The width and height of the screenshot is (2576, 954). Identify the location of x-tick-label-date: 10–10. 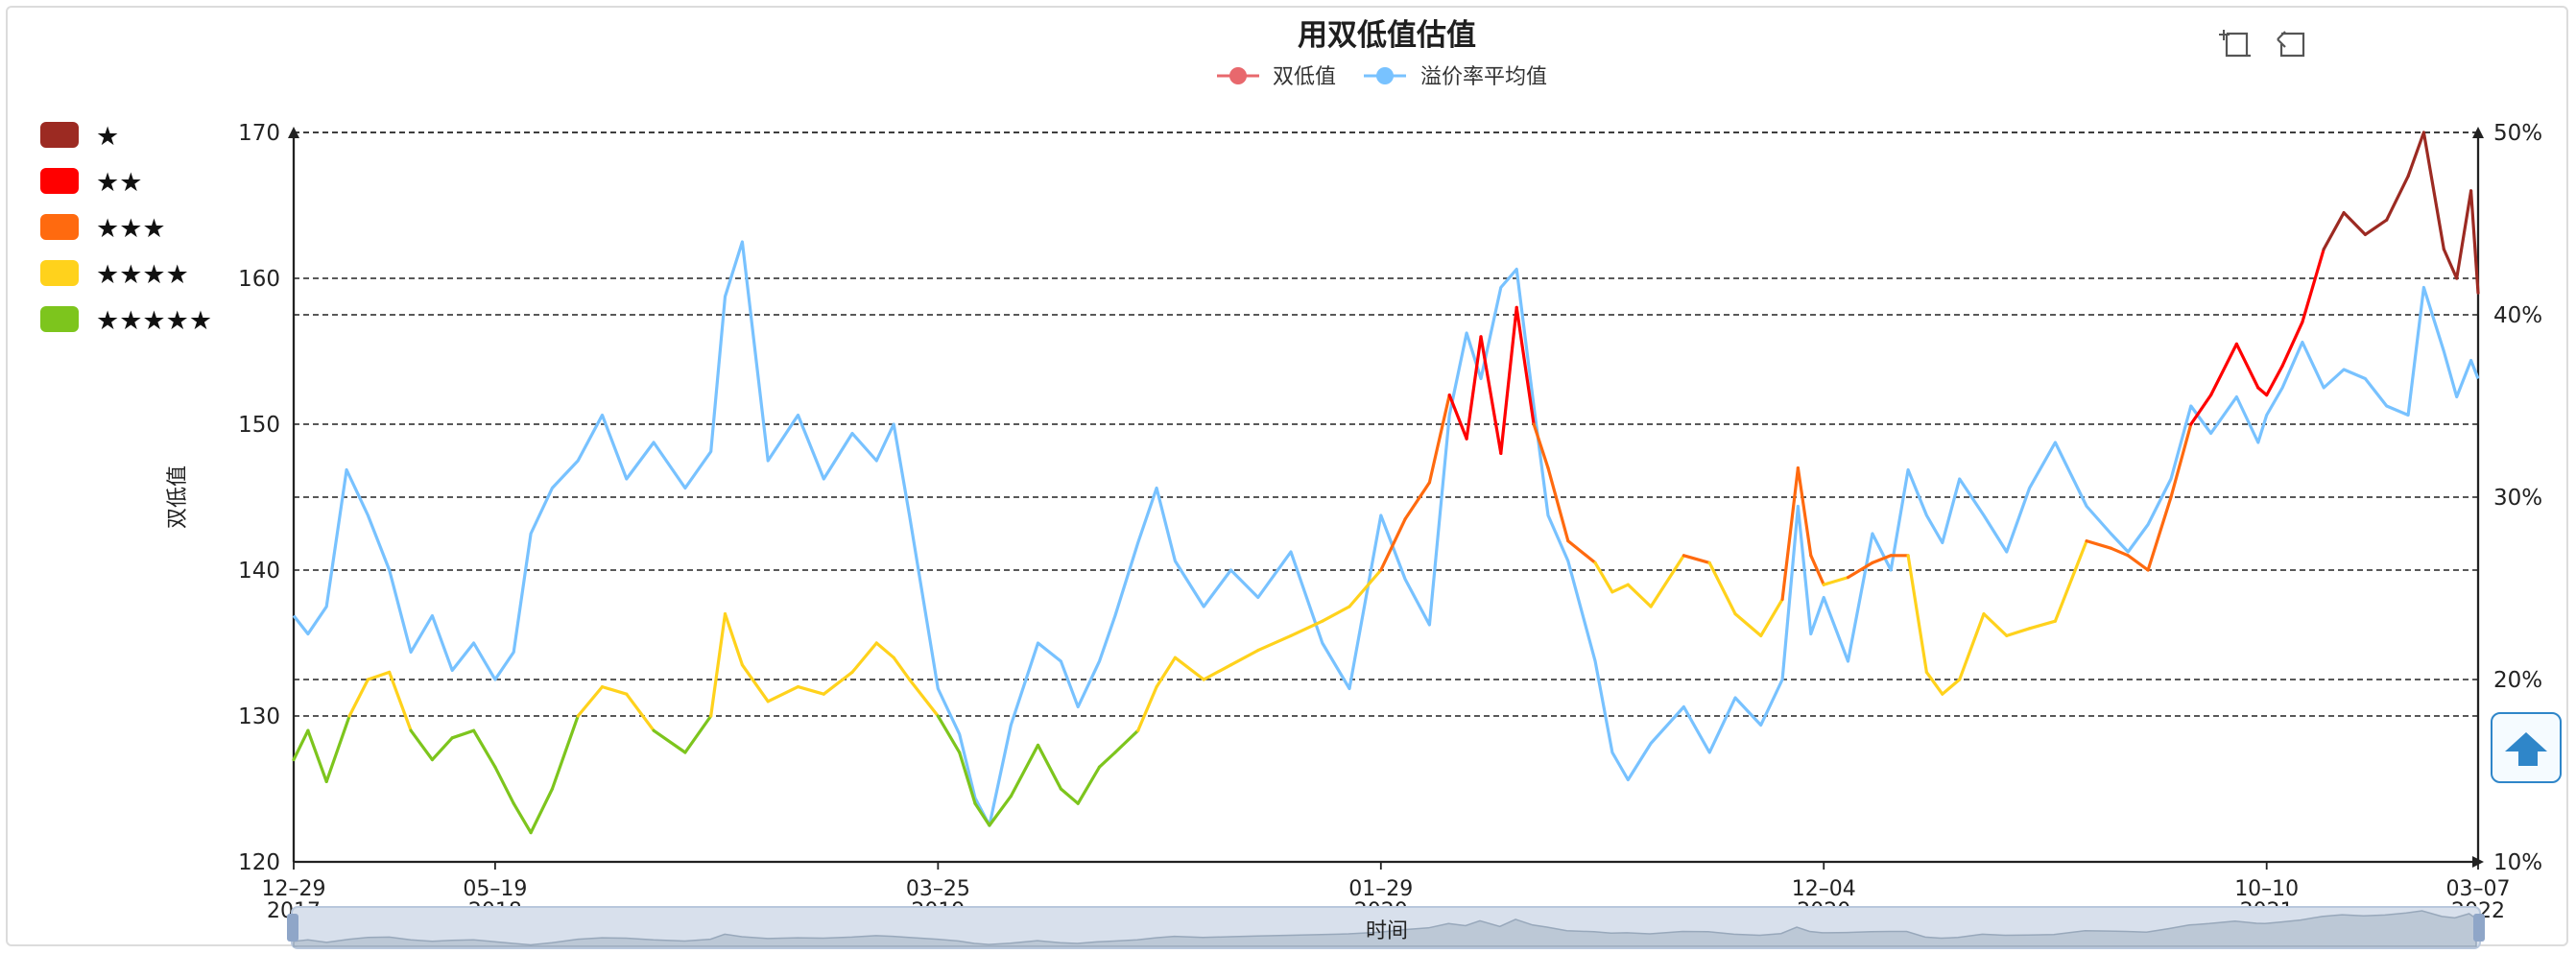
(2266, 889).